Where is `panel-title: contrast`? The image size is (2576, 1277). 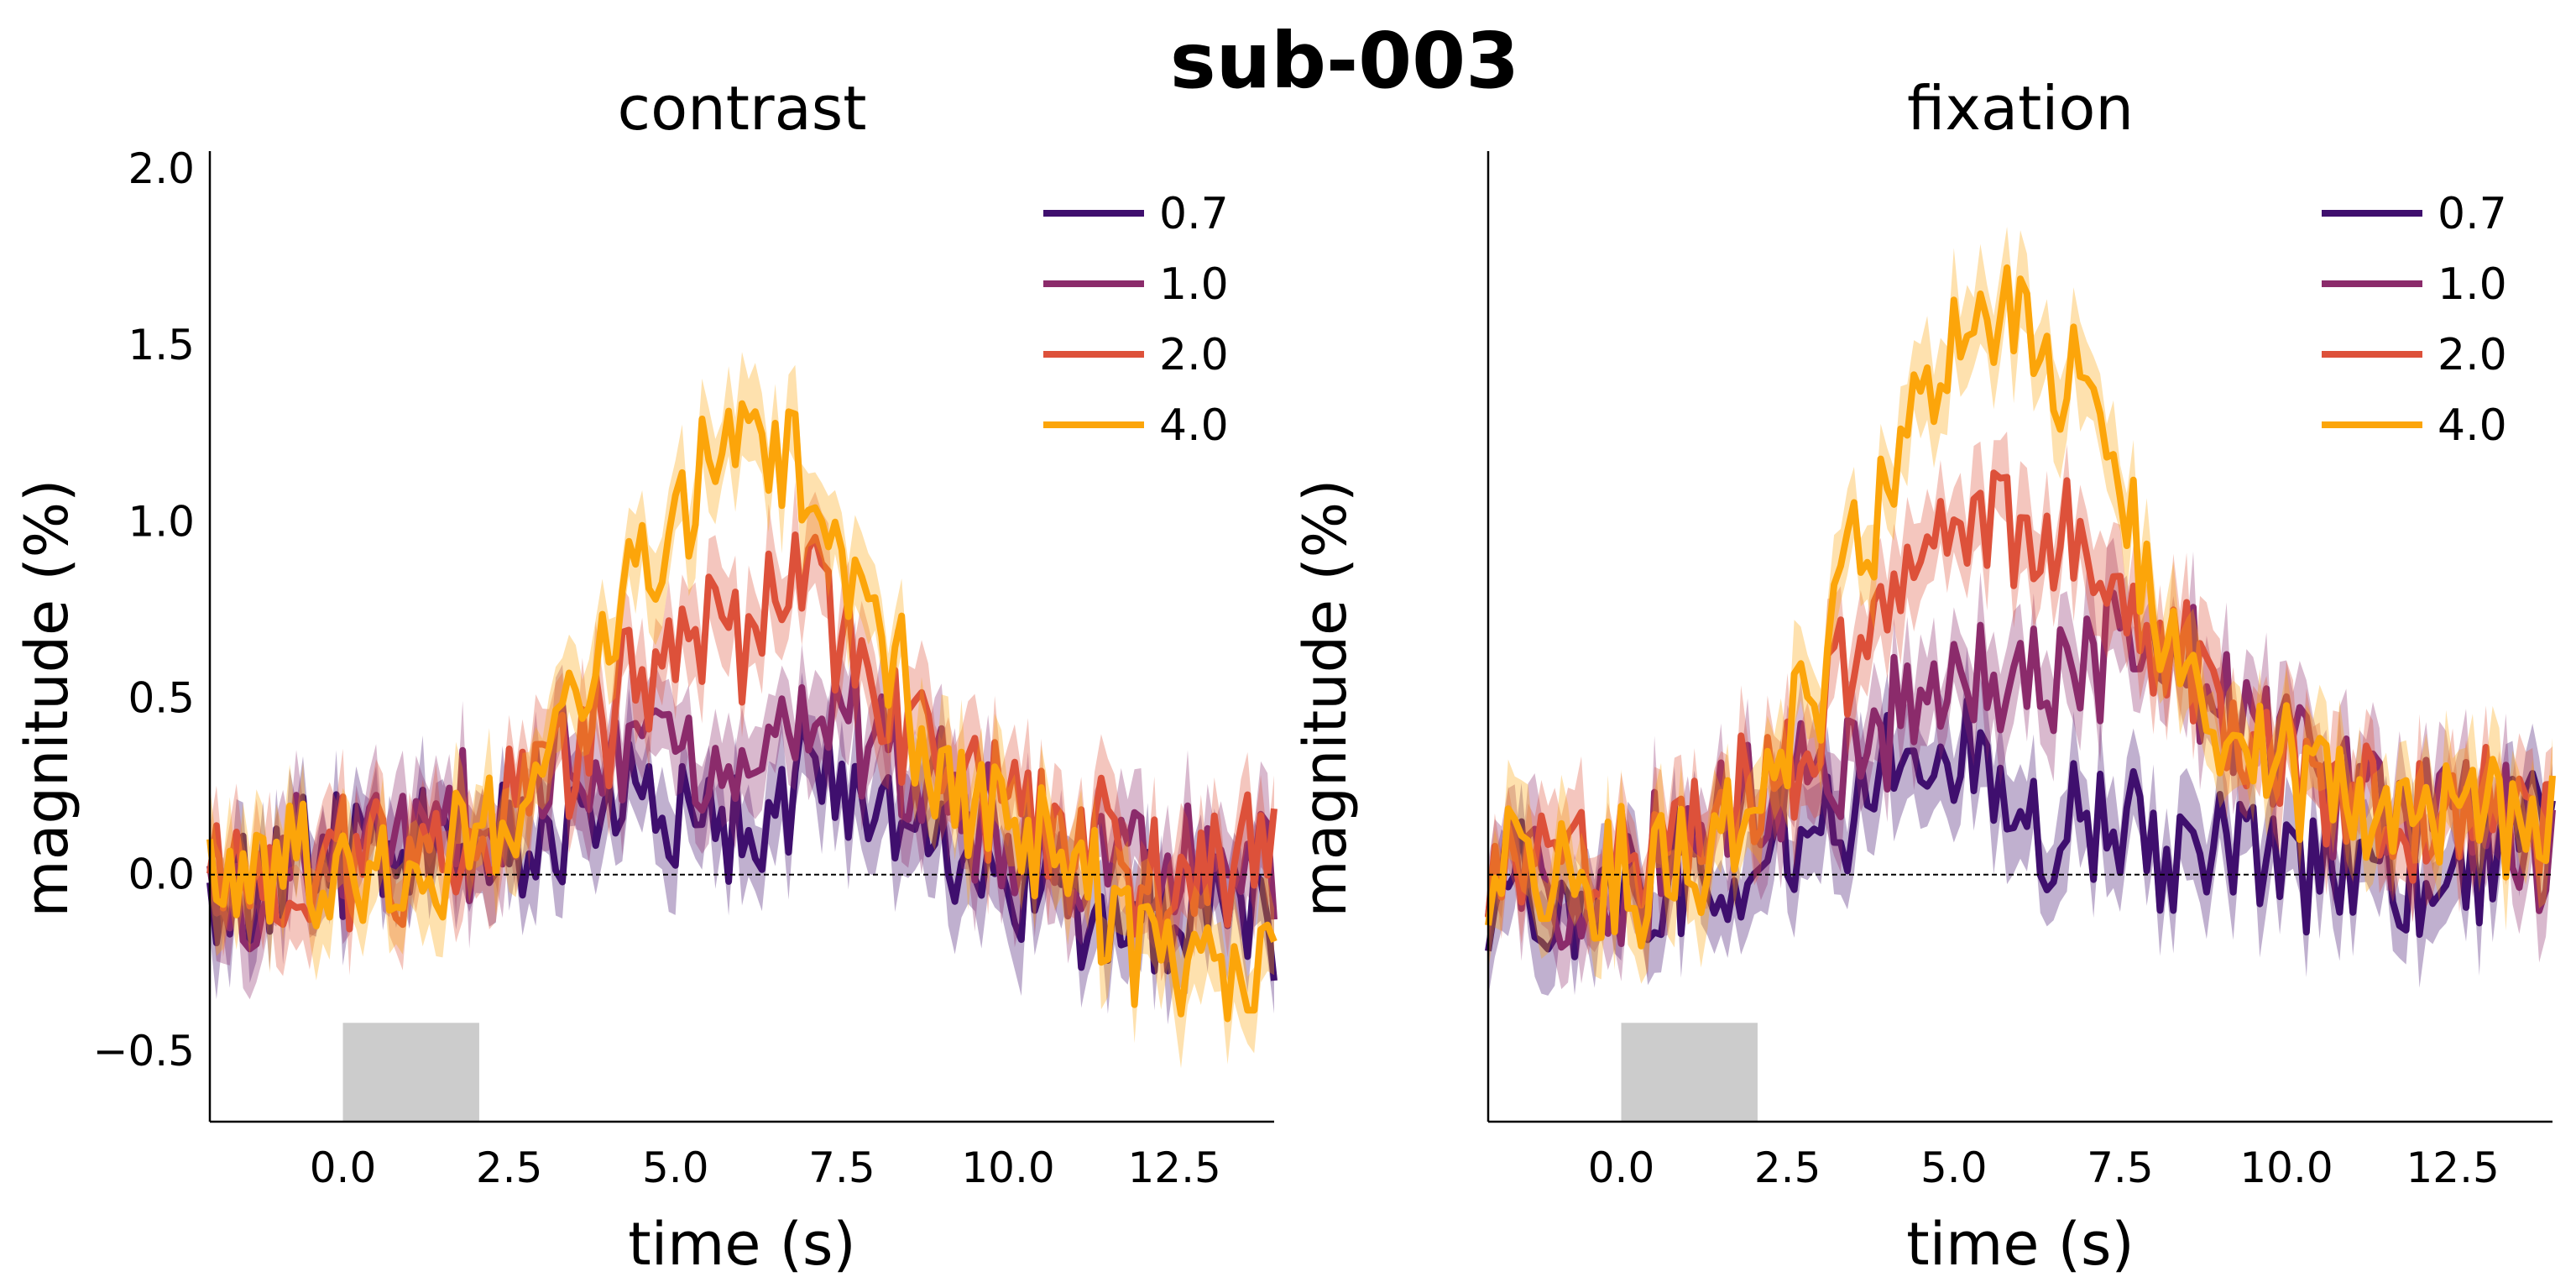
panel-title: contrast is located at coordinates (742, 108).